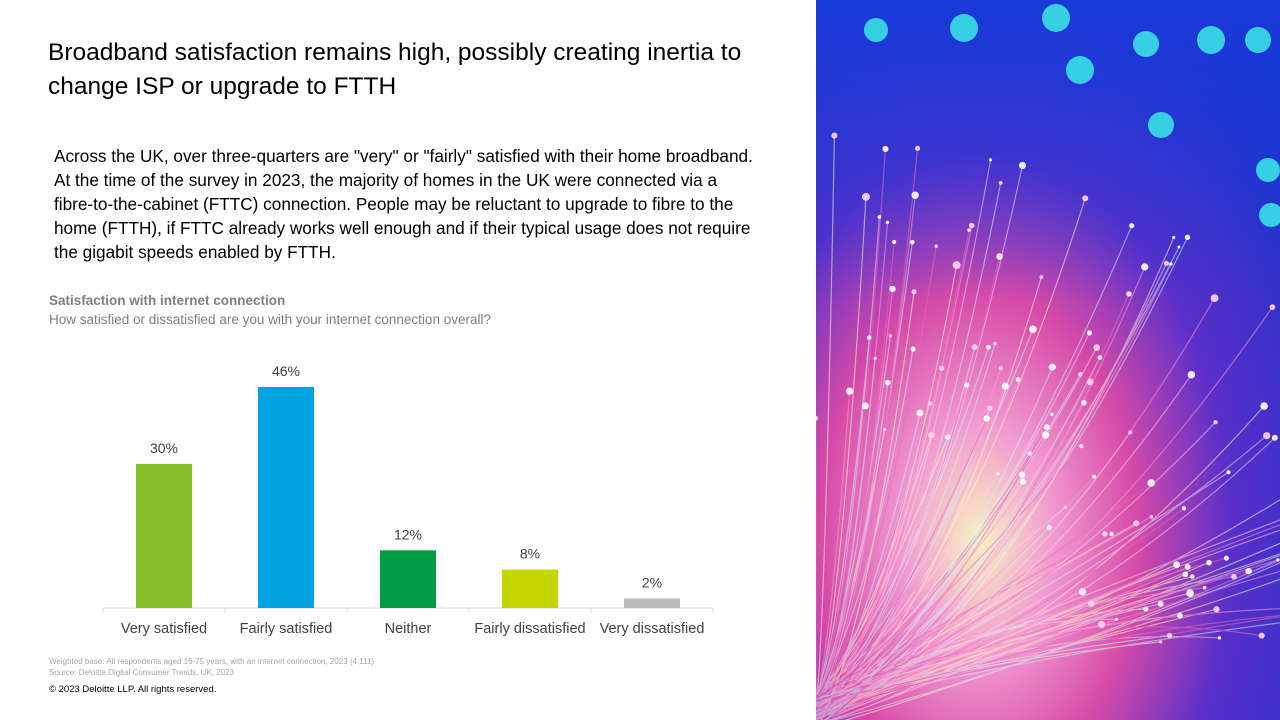  I want to click on bar-fairly-satisfied, so click(286, 497).